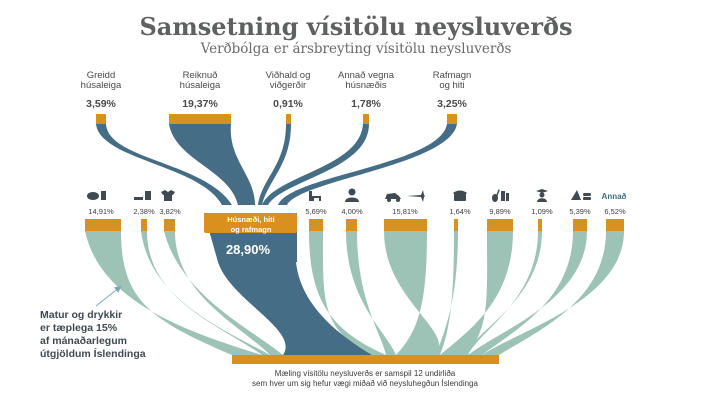  I want to click on category-value: 5,69%, so click(316, 211).